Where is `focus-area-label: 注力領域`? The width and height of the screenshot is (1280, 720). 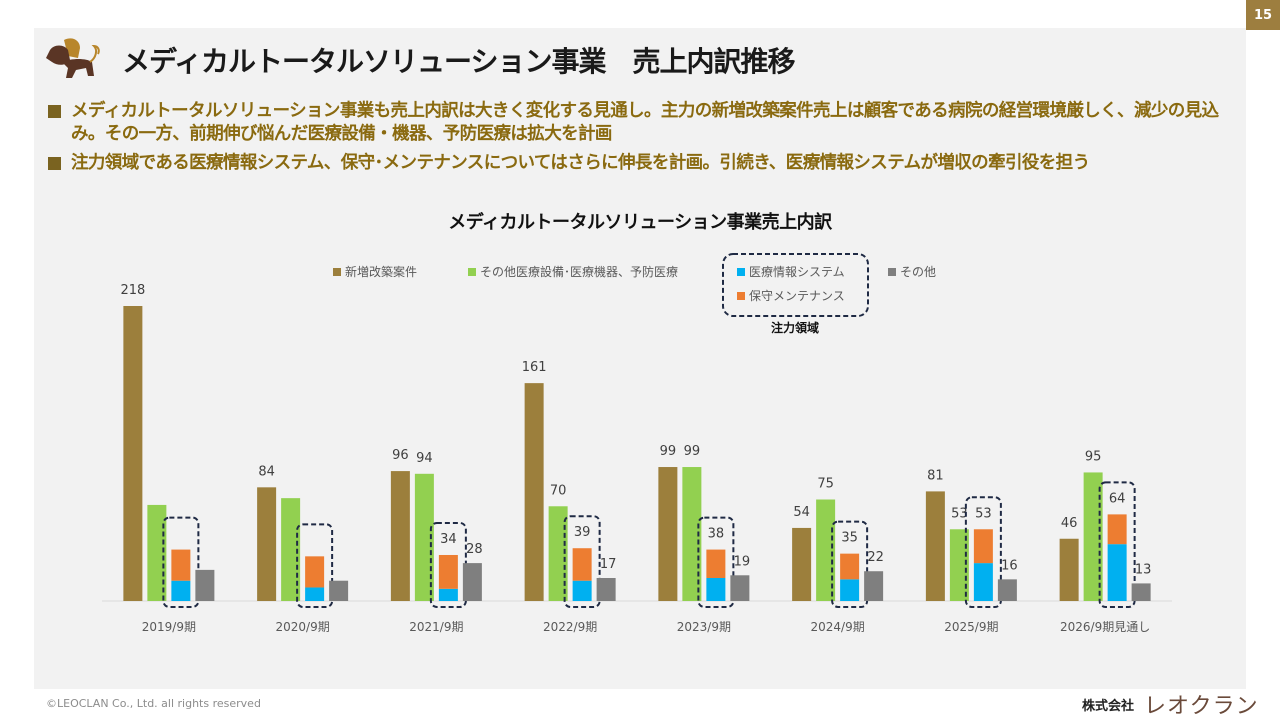 focus-area-label: 注力領域 is located at coordinates (795, 327).